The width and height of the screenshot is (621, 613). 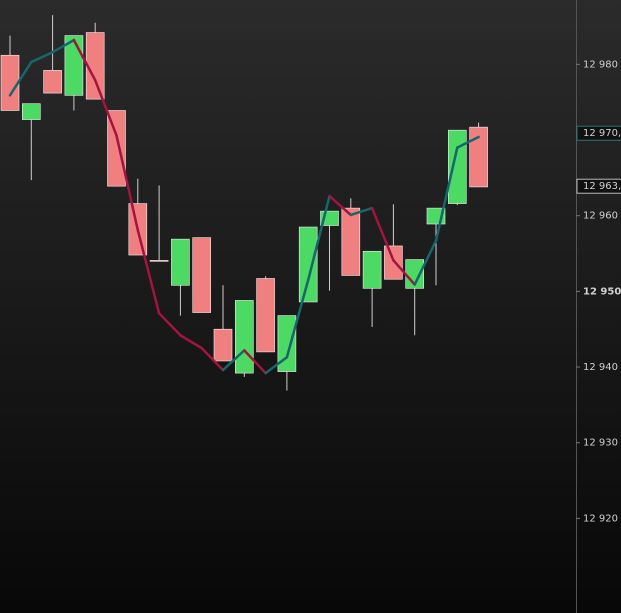 What do you see at coordinates (600, 443) in the screenshot?
I see `y-tick-label: 12 930` at bounding box center [600, 443].